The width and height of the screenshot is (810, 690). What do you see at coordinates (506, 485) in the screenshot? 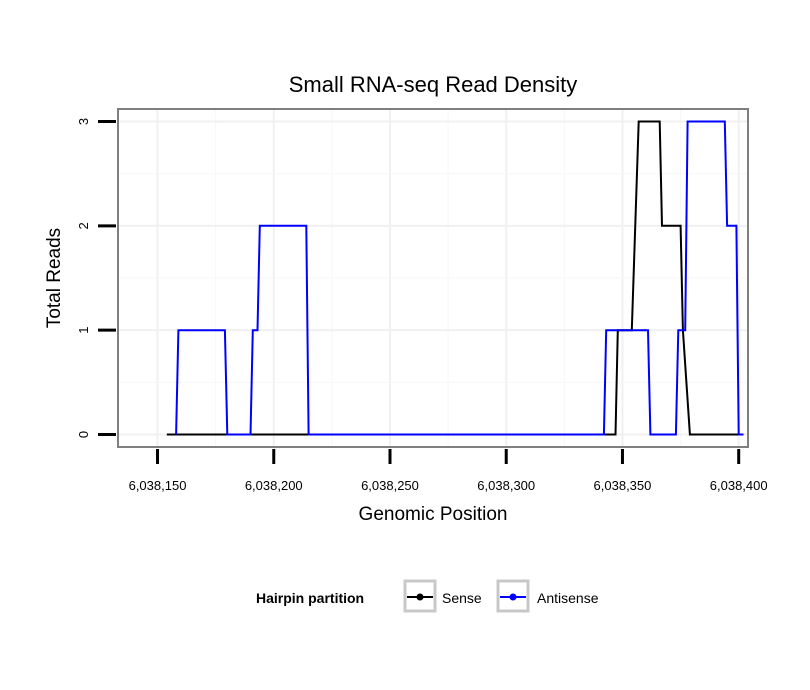
I see `x-tick-label: 6,038,300` at bounding box center [506, 485].